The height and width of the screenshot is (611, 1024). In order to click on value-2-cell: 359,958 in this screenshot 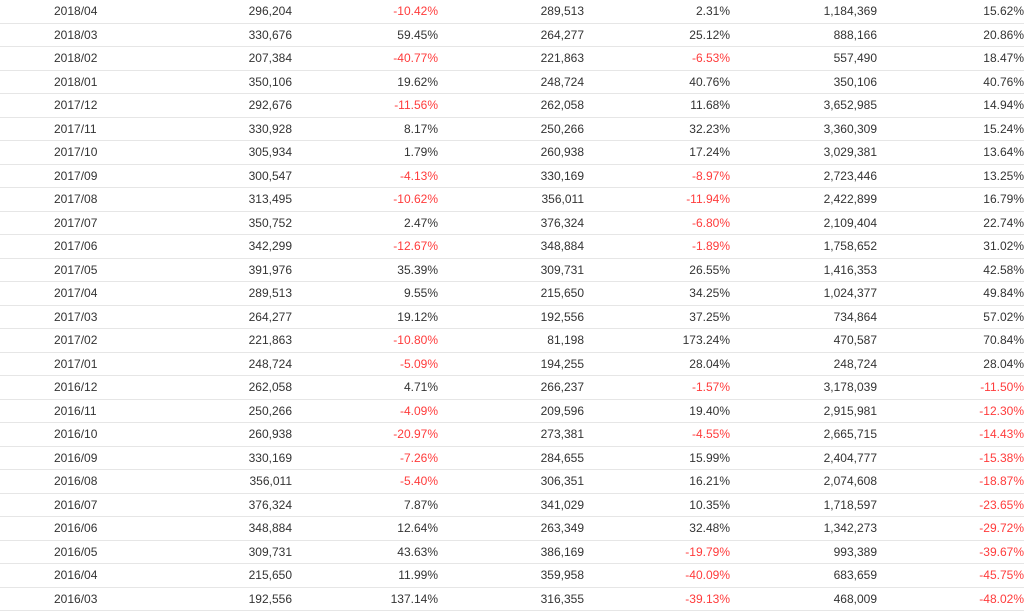, I will do `click(511, 575)`.